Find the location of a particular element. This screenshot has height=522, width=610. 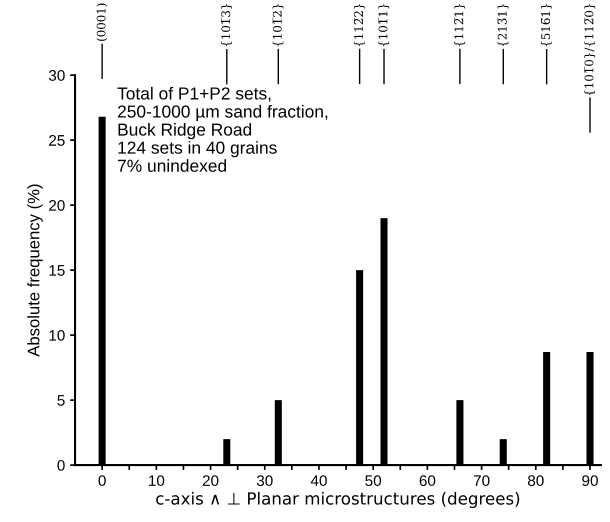

annotation: {112̅1} is located at coordinates (460, 25).